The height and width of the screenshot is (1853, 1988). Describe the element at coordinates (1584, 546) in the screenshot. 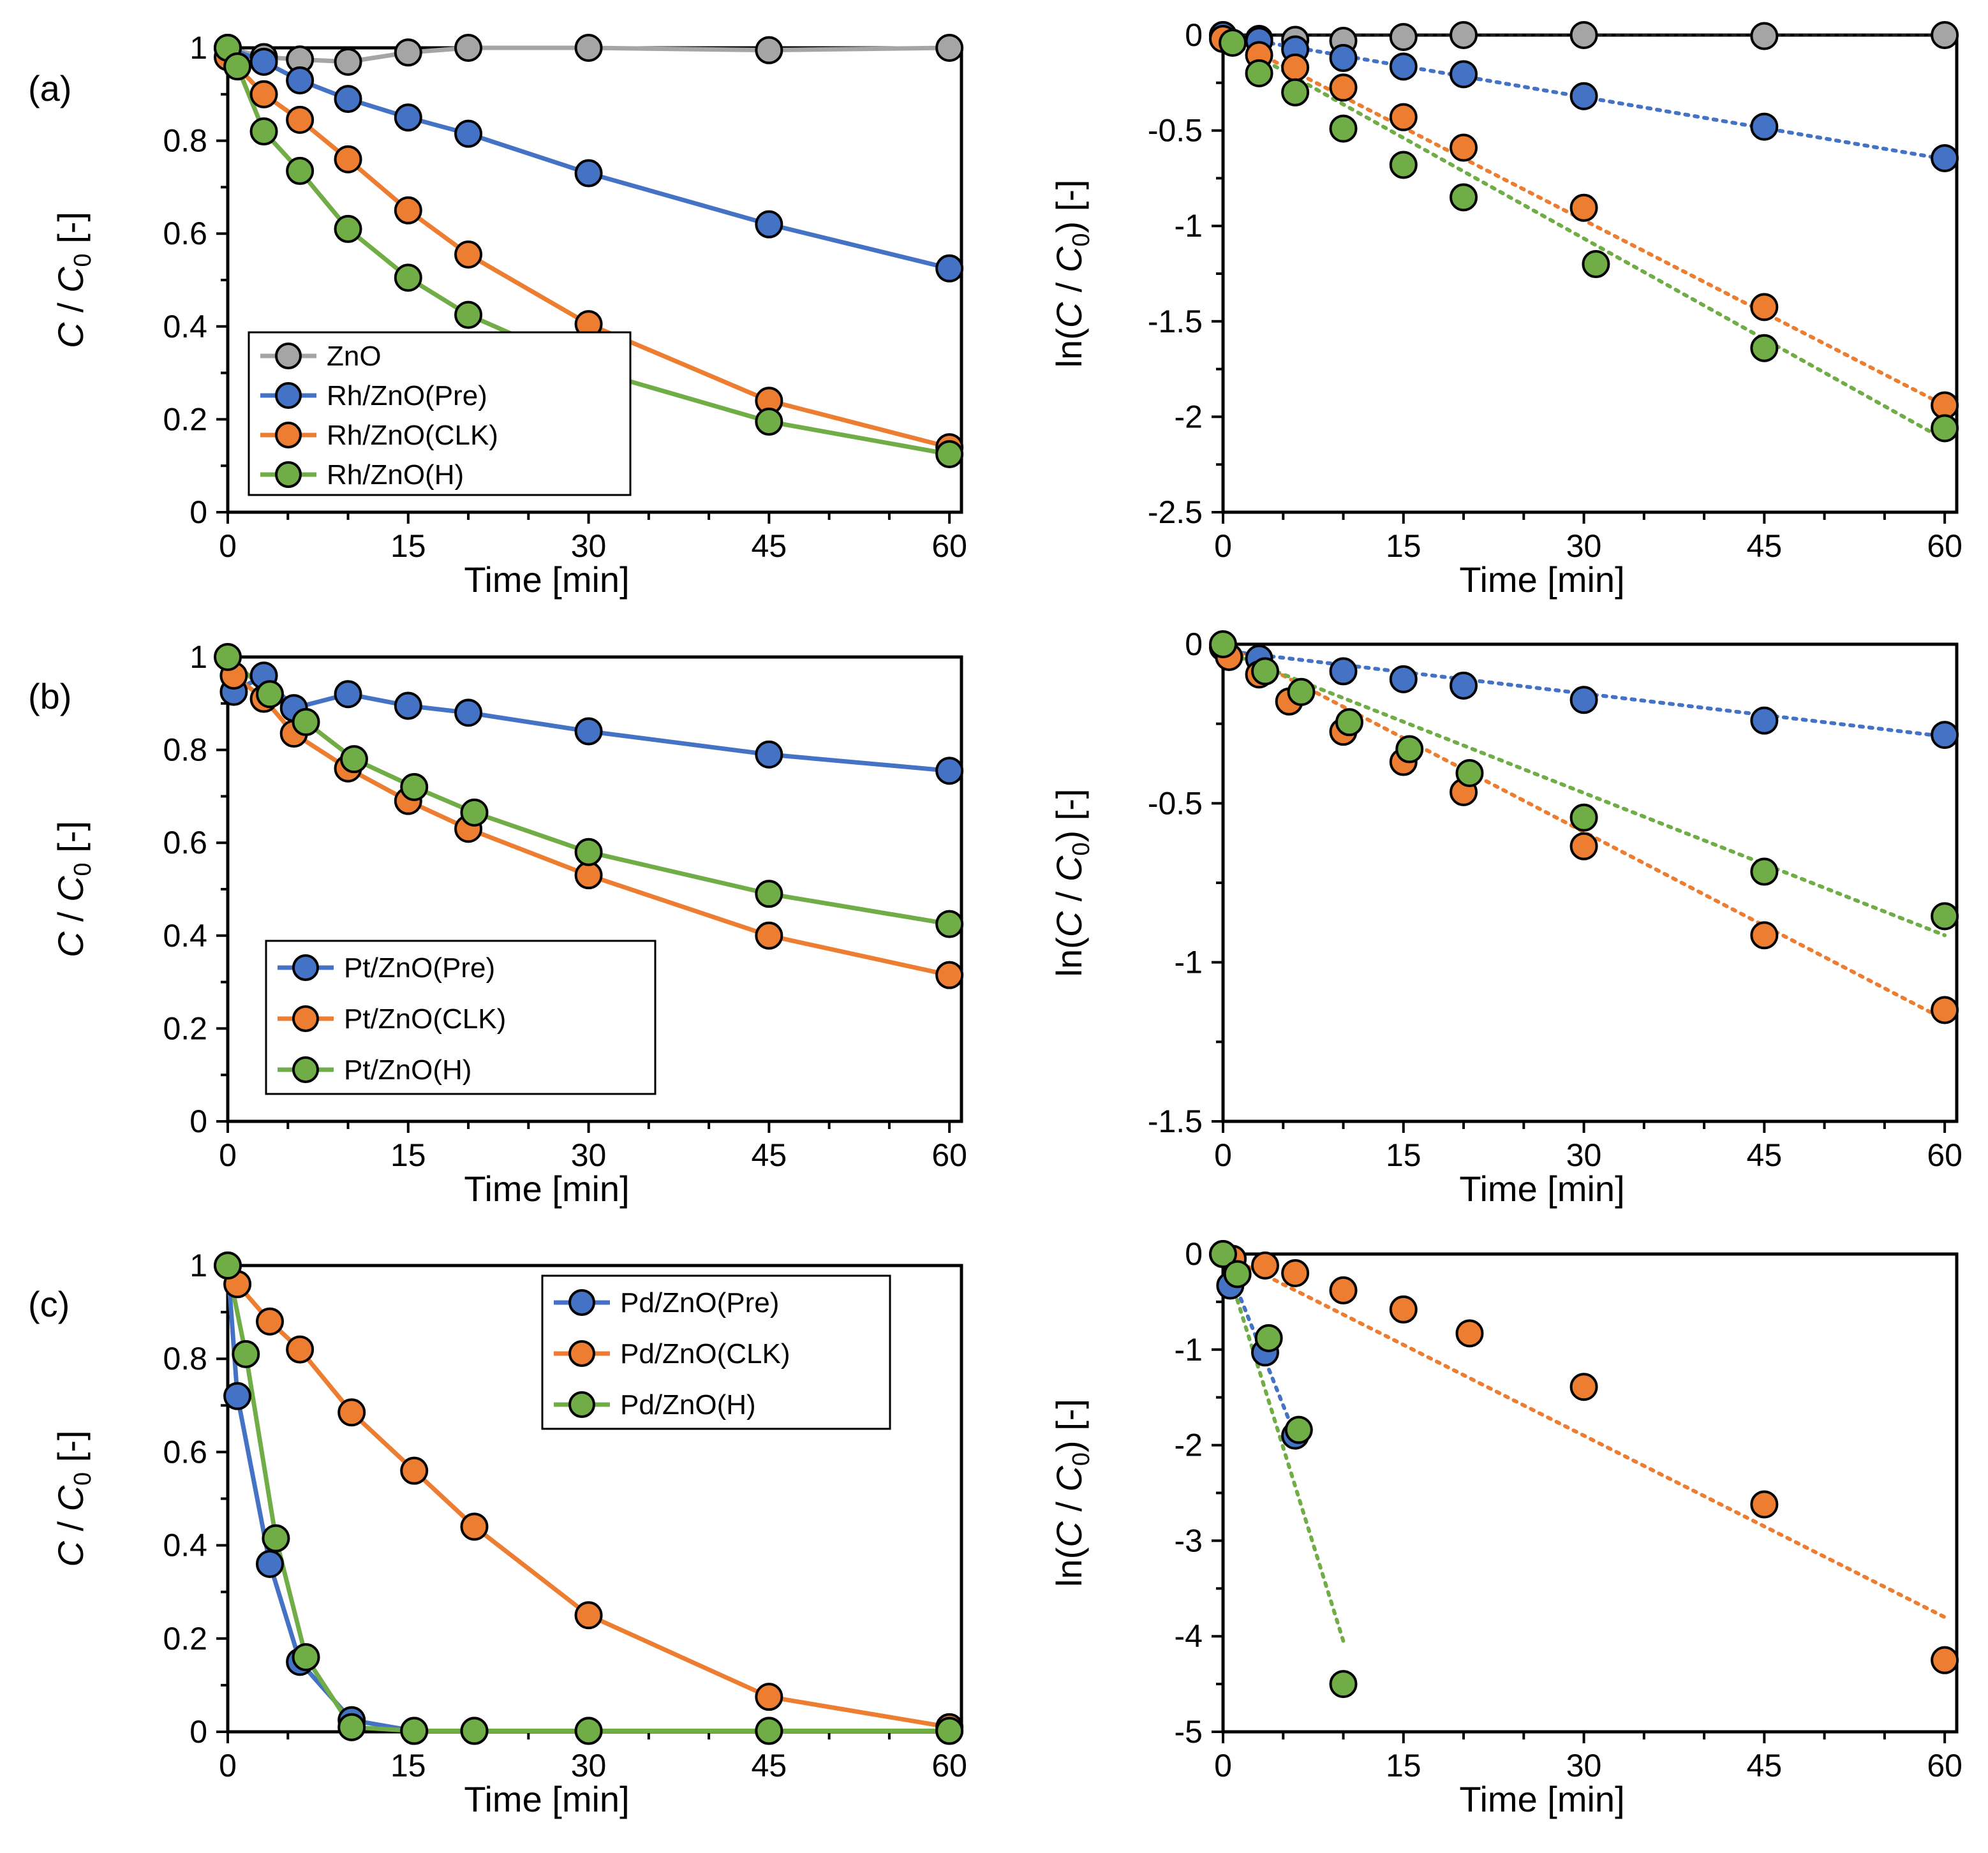

I see `x-tick-label: 30` at that location.